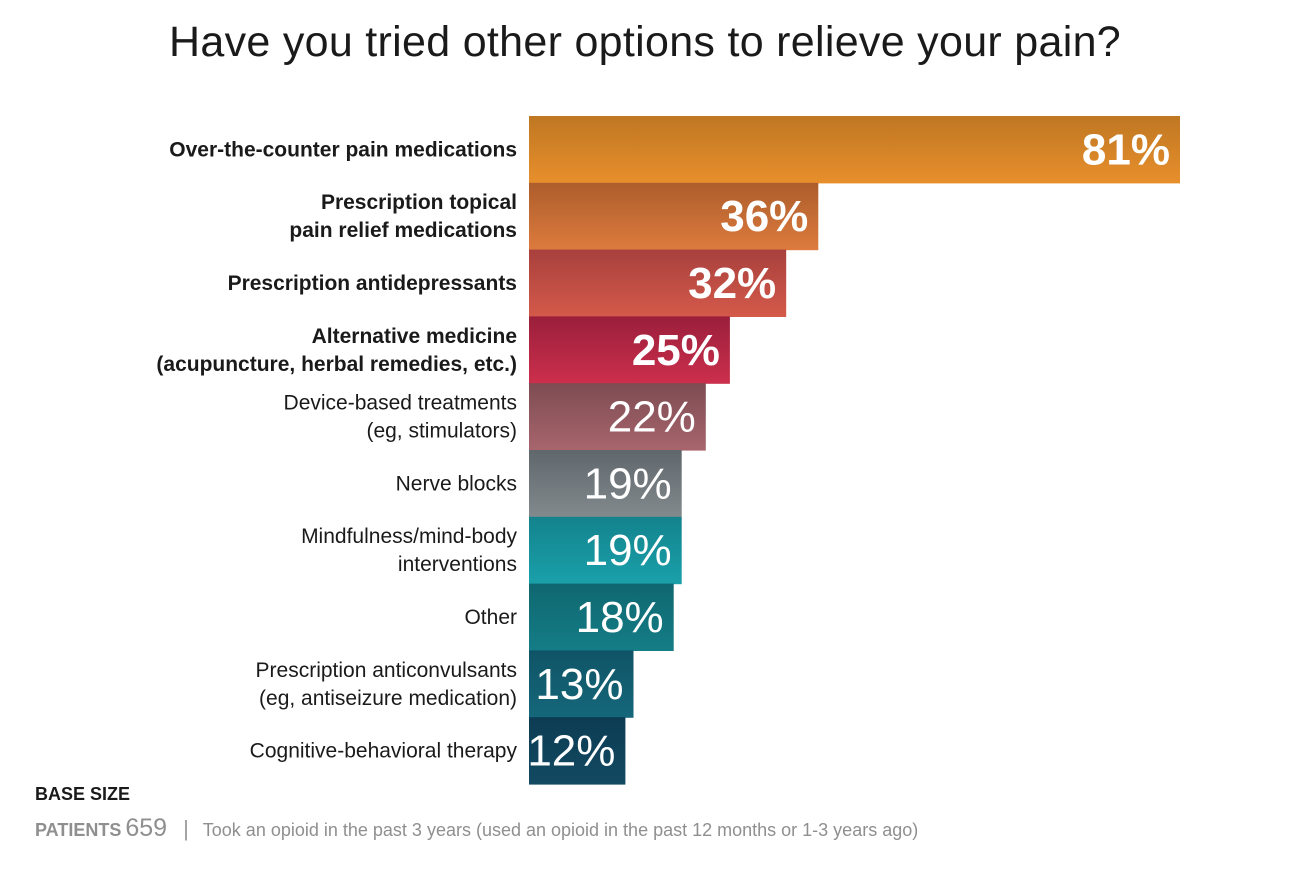 This screenshot has height=878, width=1290. I want to click on category-label-line: (eg, antiseizure medication), so click(388, 698).